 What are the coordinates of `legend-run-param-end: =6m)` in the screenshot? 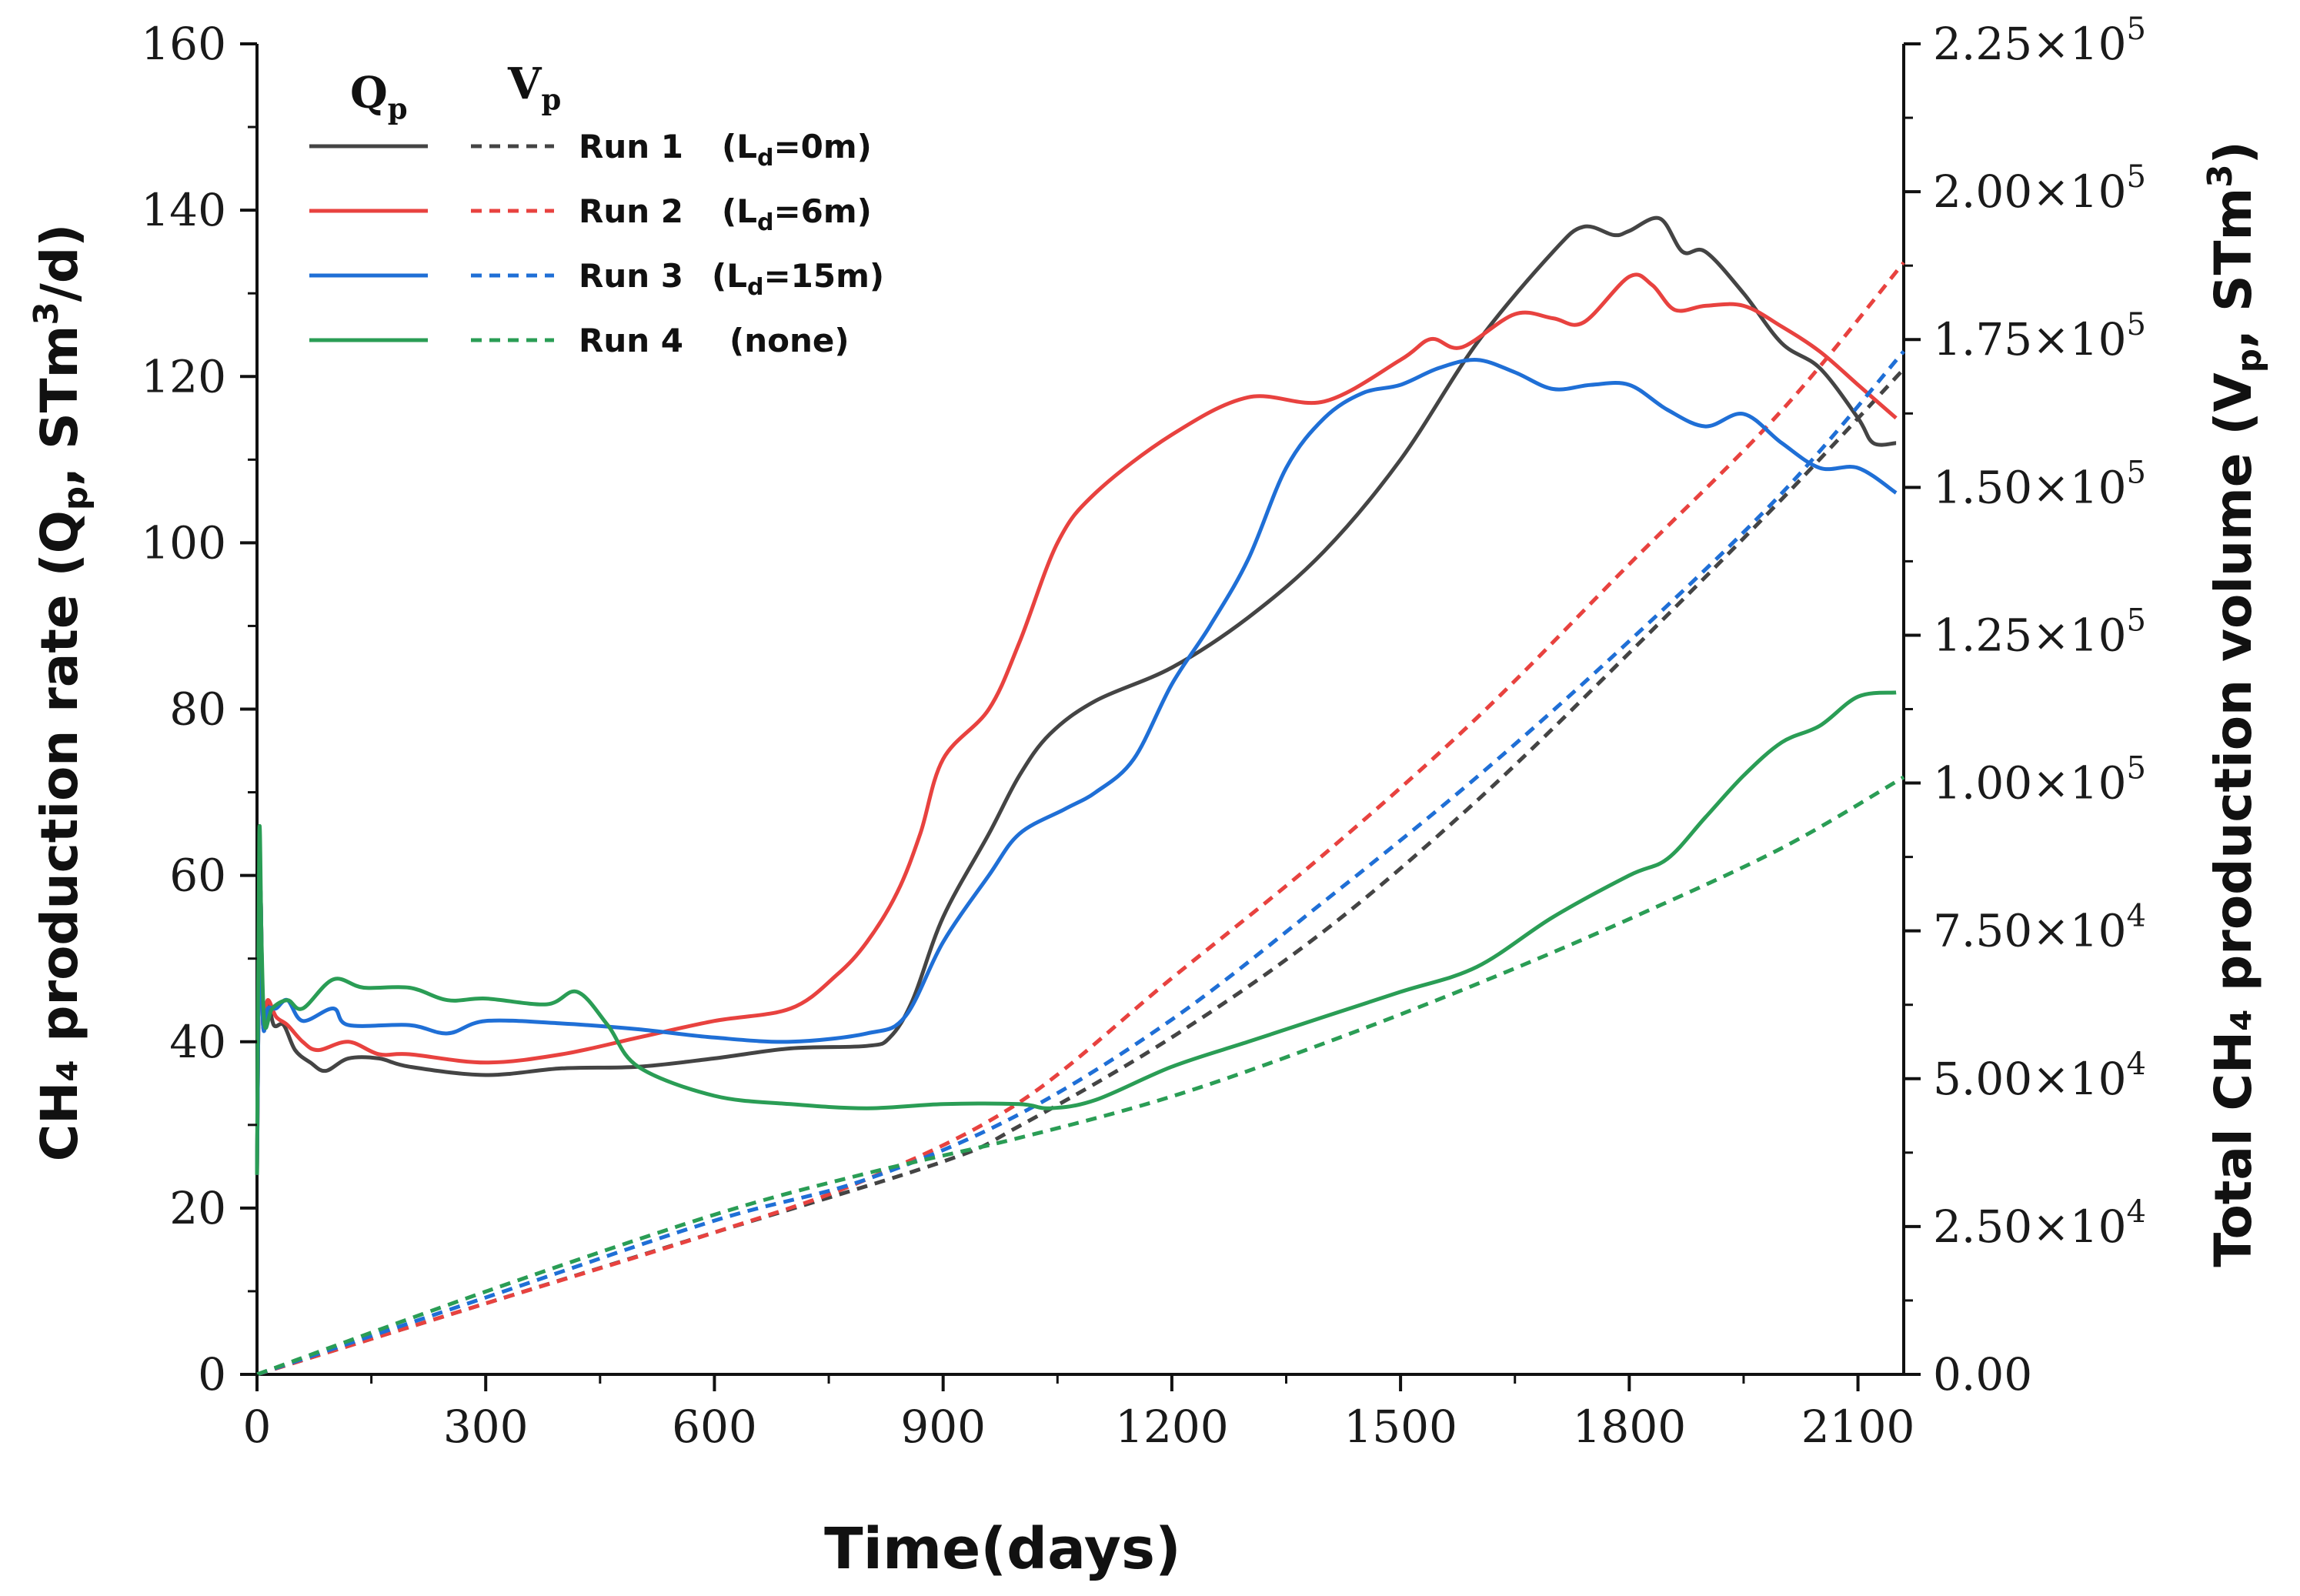 It's located at (822, 211).